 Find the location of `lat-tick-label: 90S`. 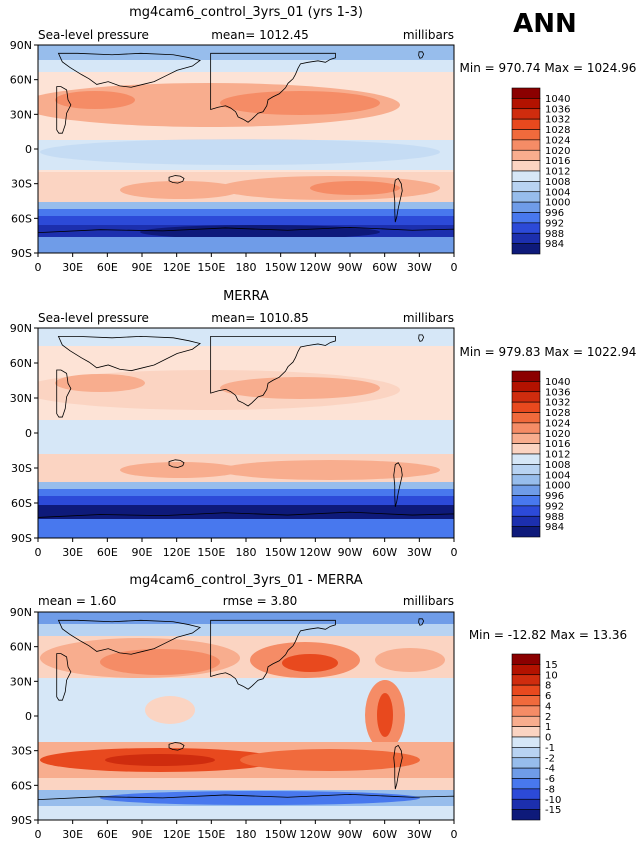

lat-tick-label: 90S is located at coordinates (21, 538).